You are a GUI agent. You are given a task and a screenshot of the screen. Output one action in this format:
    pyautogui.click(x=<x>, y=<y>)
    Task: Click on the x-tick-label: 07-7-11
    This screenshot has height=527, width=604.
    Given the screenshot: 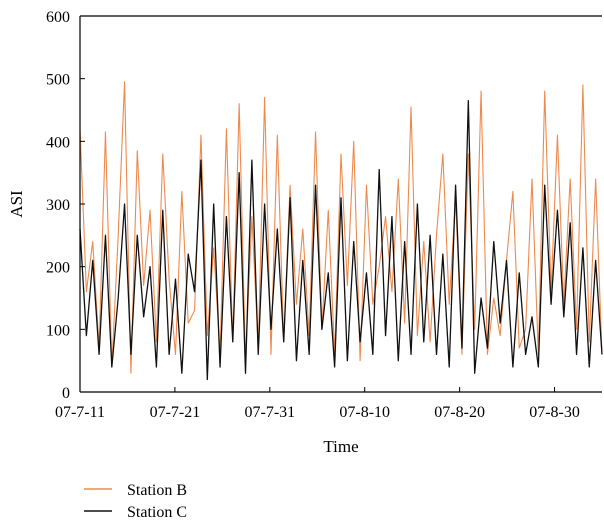 What is the action you would take?
    pyautogui.click(x=80, y=412)
    